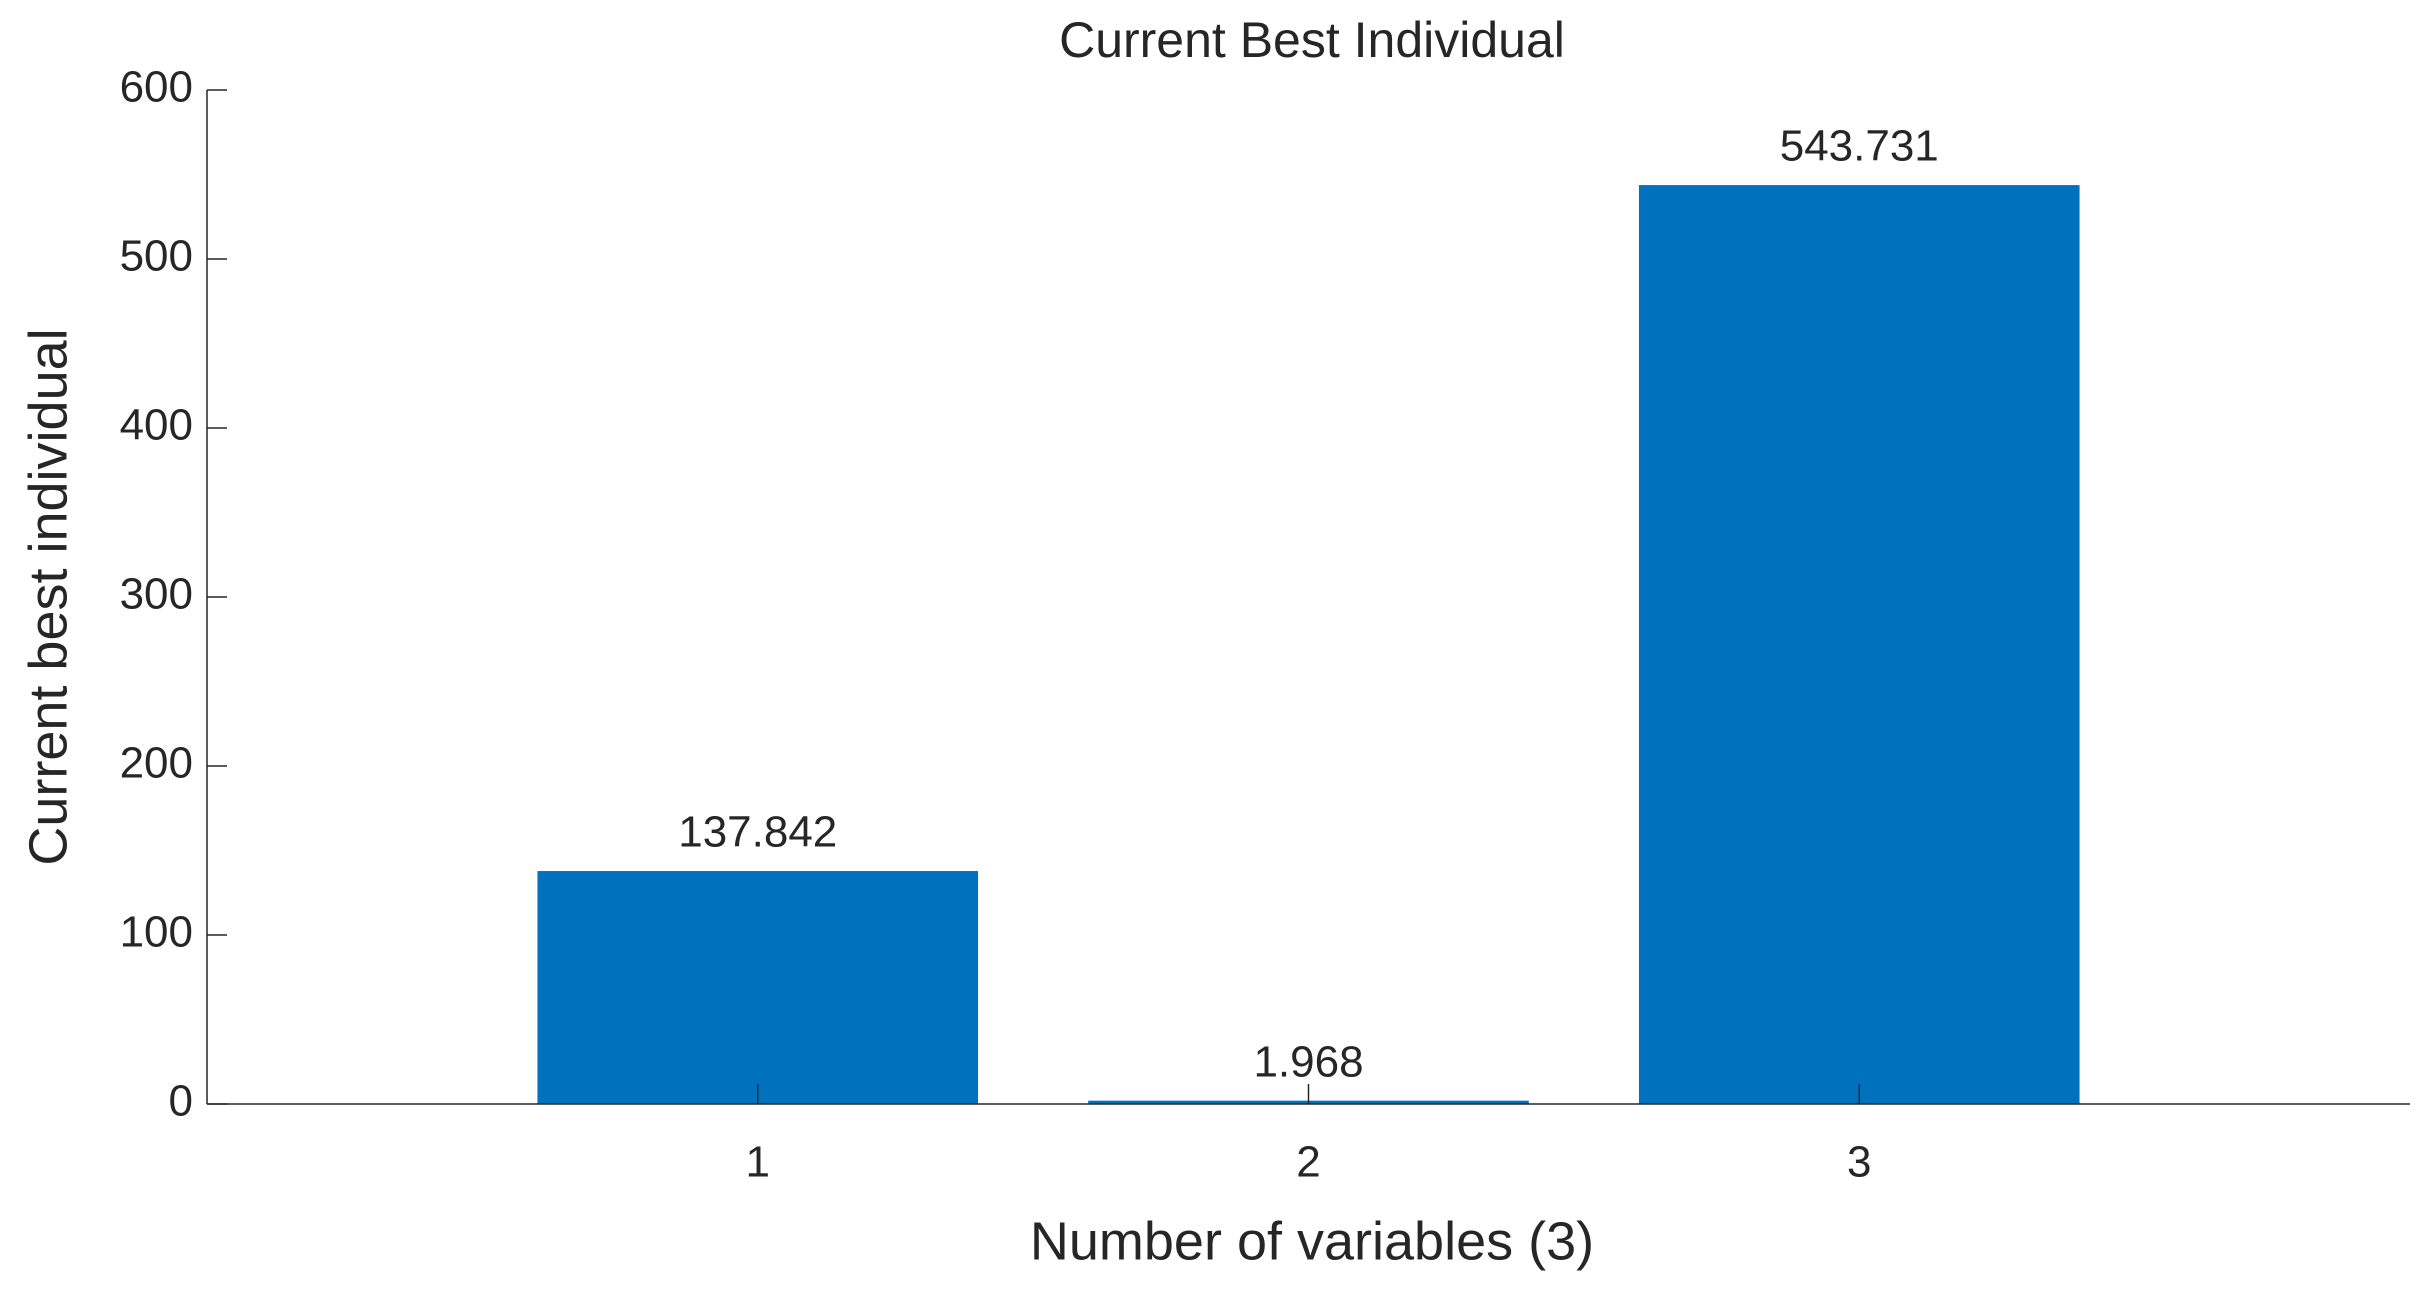 This screenshot has height=1303, width=2434. Describe the element at coordinates (156, 594) in the screenshot. I see `y-tick-label: 300` at that location.